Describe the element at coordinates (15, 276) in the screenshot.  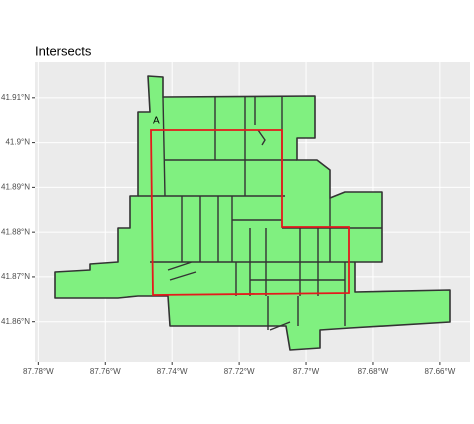
I see `y-tick-label: 41.87°N` at that location.